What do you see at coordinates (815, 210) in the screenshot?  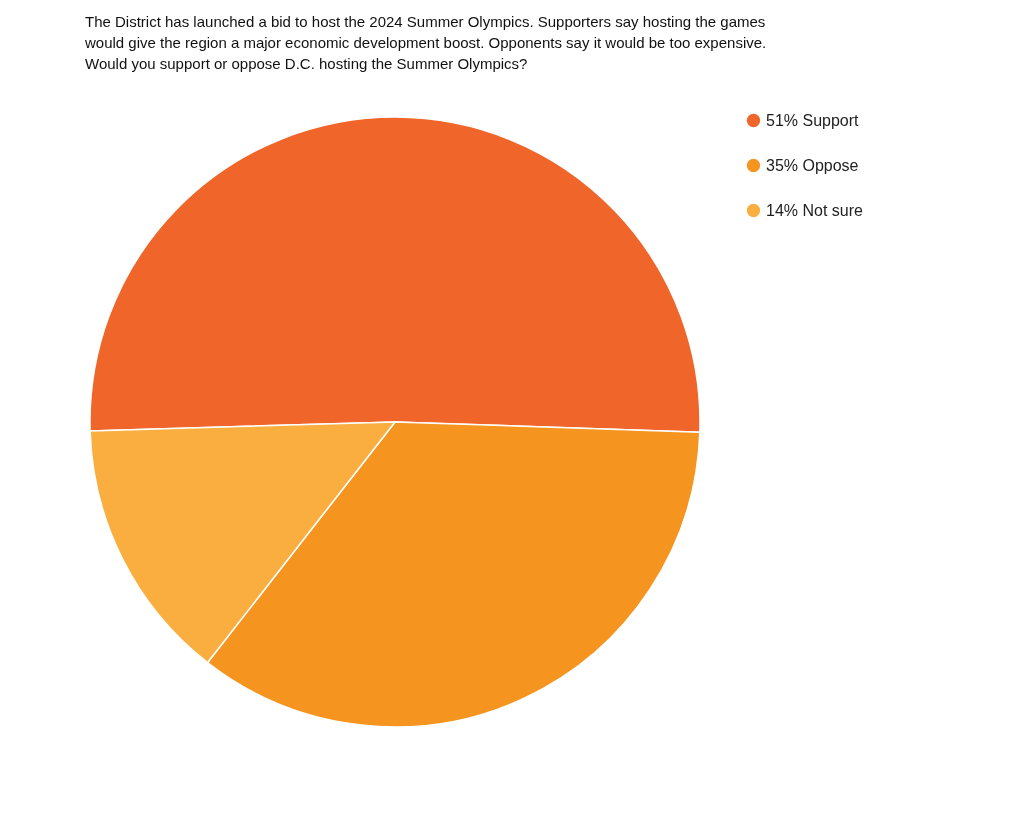 I see `legend-label: 14% Not sure` at bounding box center [815, 210].